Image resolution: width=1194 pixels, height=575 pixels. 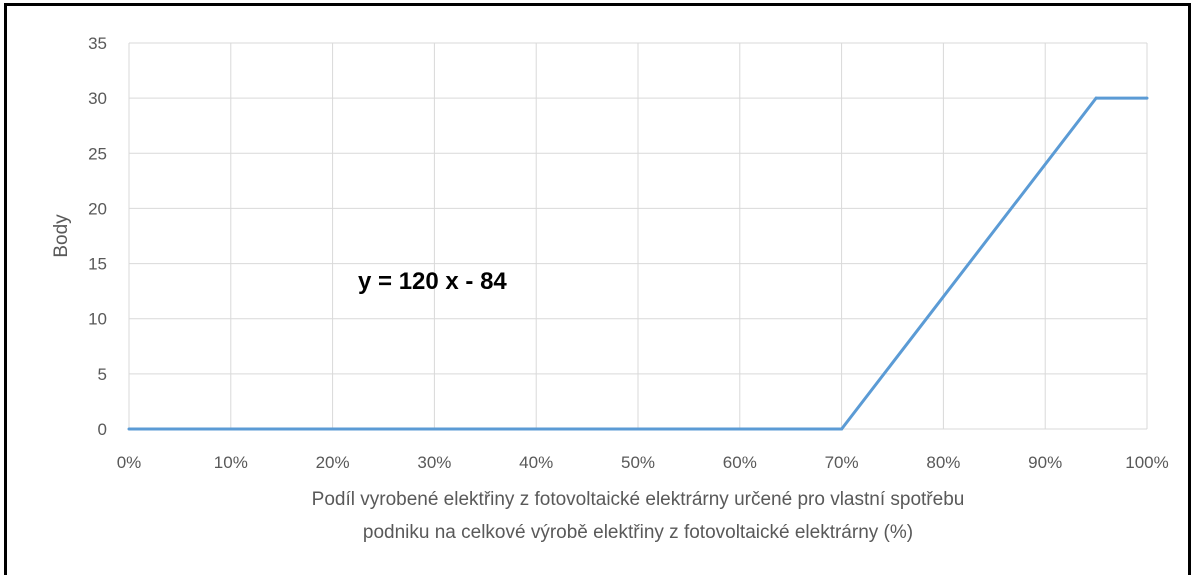 What do you see at coordinates (97, 319) in the screenshot?
I see `y-tick-label: 10` at bounding box center [97, 319].